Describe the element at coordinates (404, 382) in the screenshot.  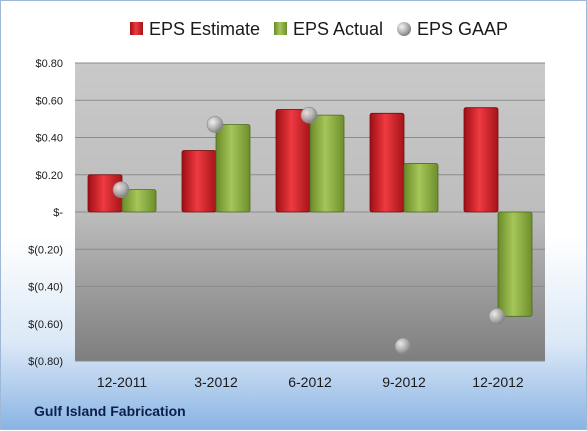
I see `x-tick-label: 9-2012` at that location.